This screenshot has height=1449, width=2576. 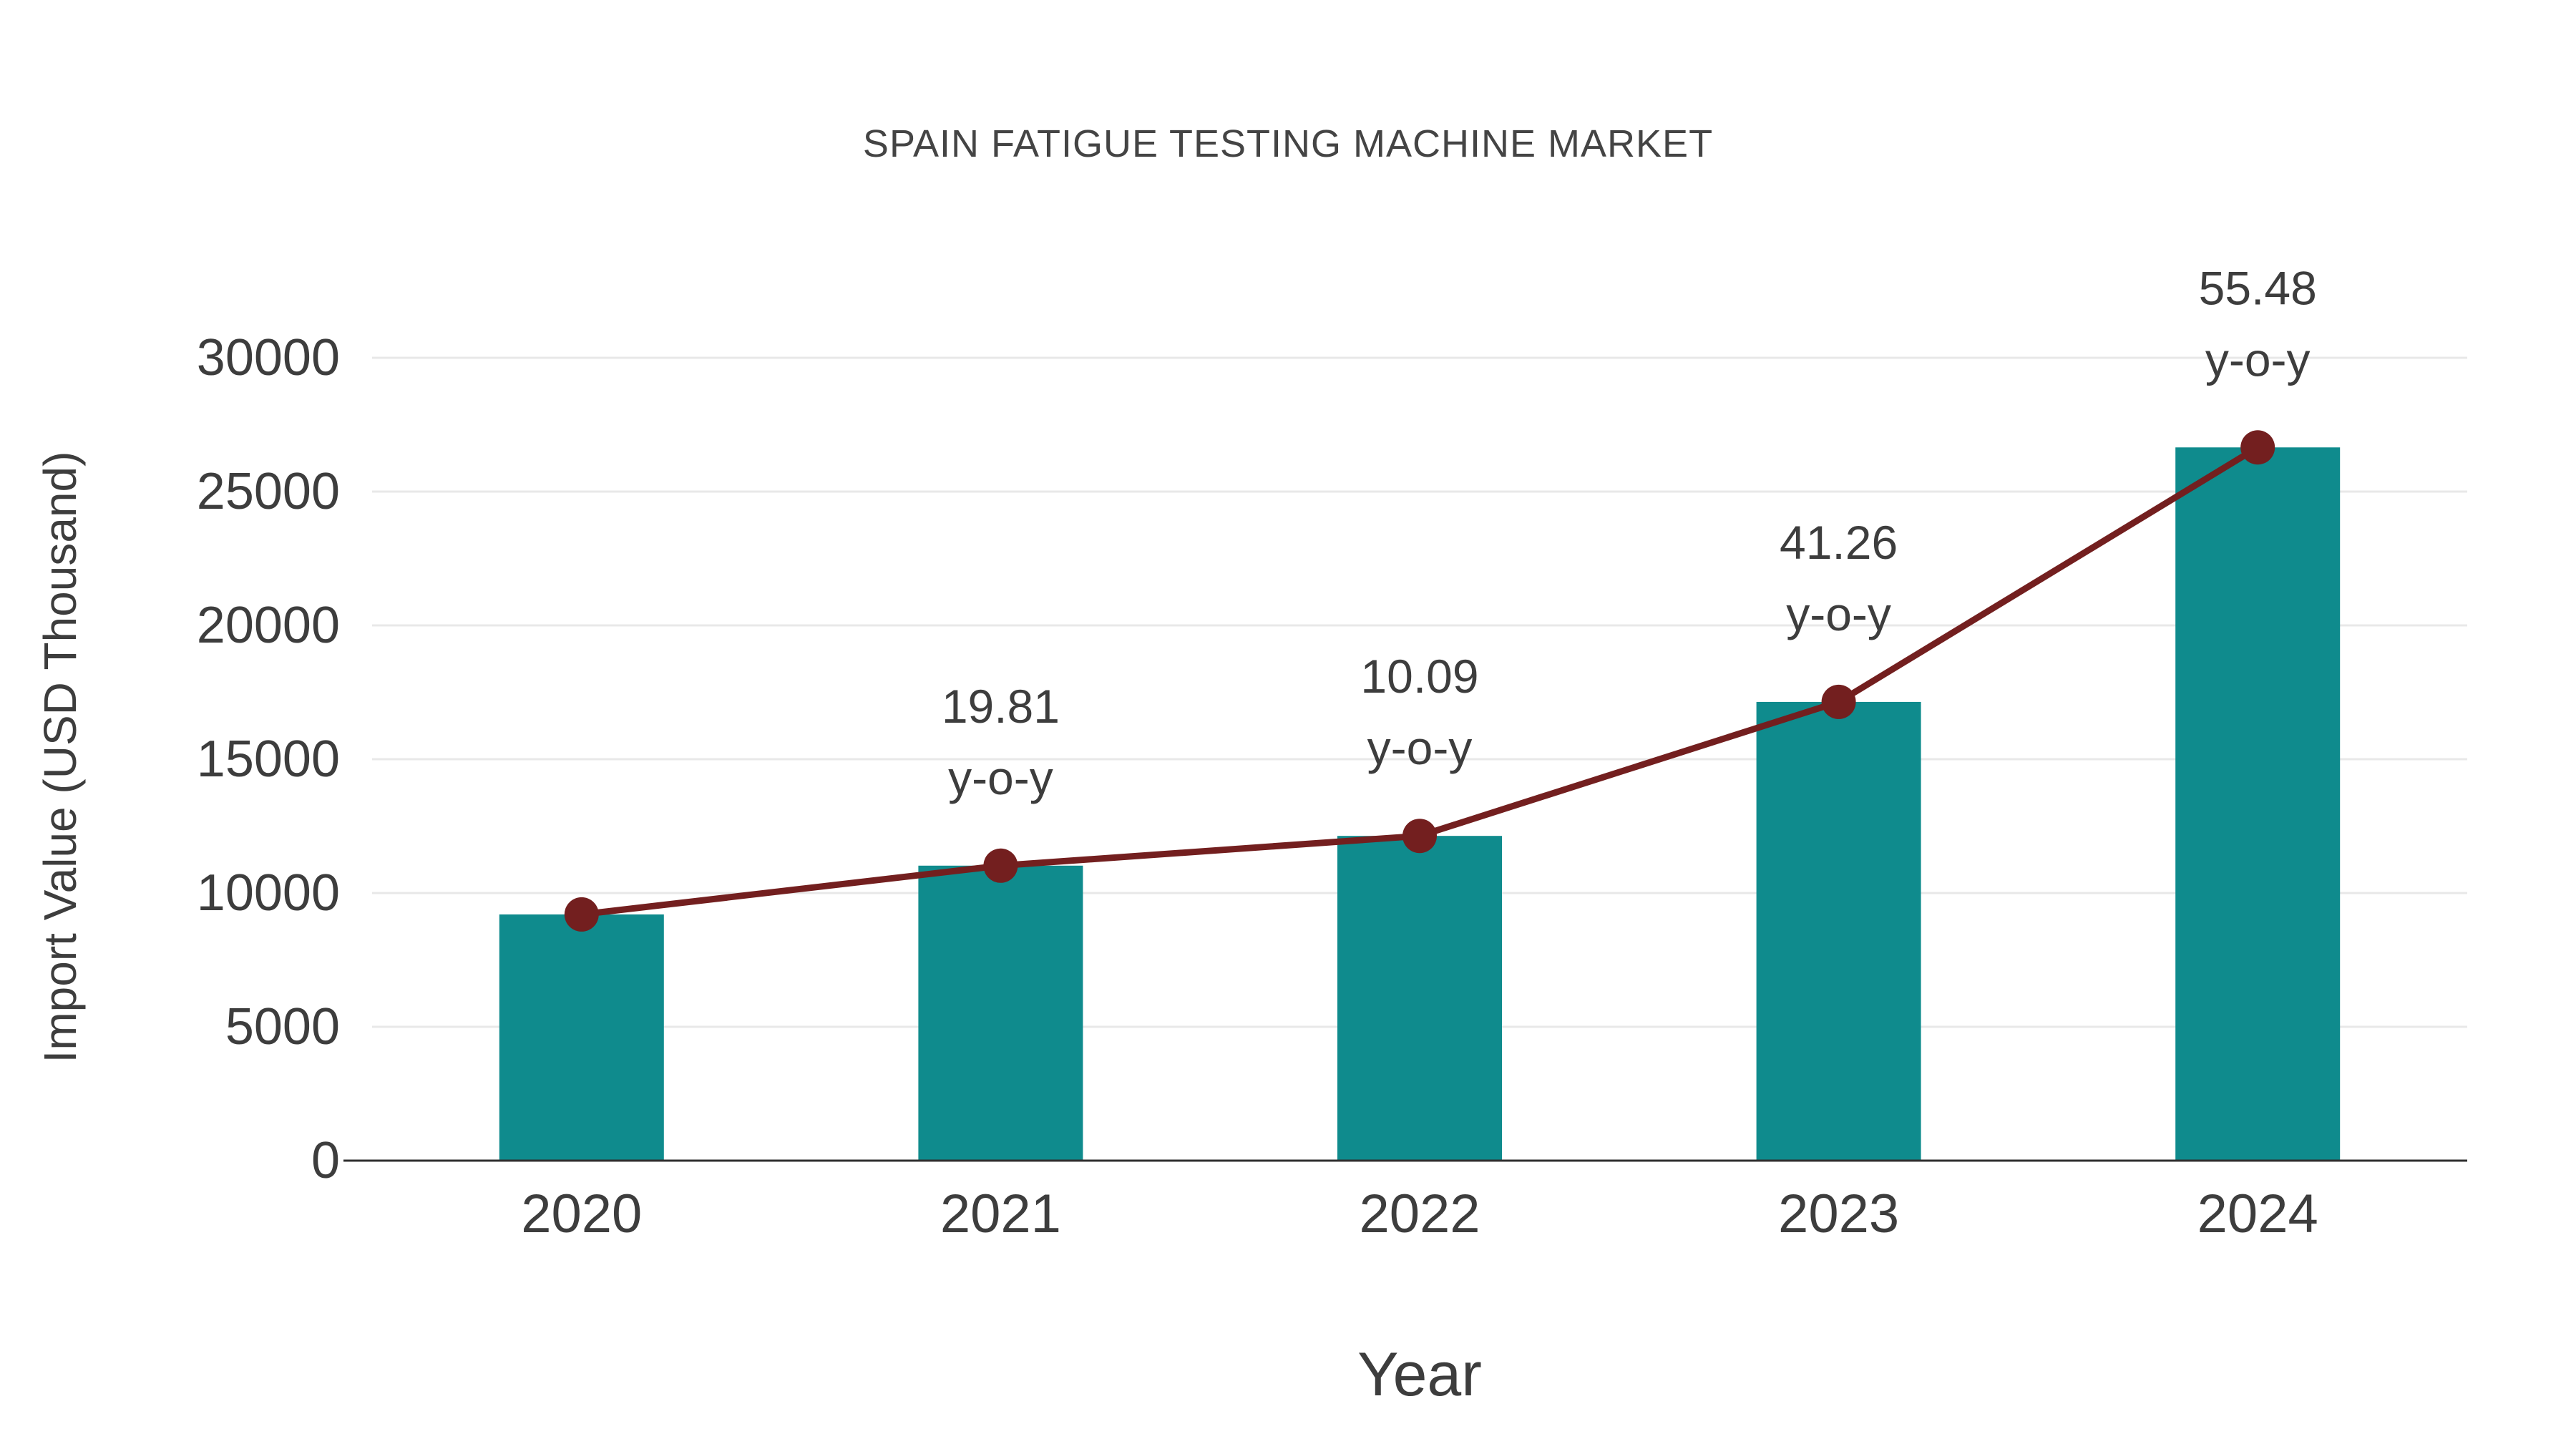 I want to click on x-axis-title: Year, so click(x=1419, y=1374).